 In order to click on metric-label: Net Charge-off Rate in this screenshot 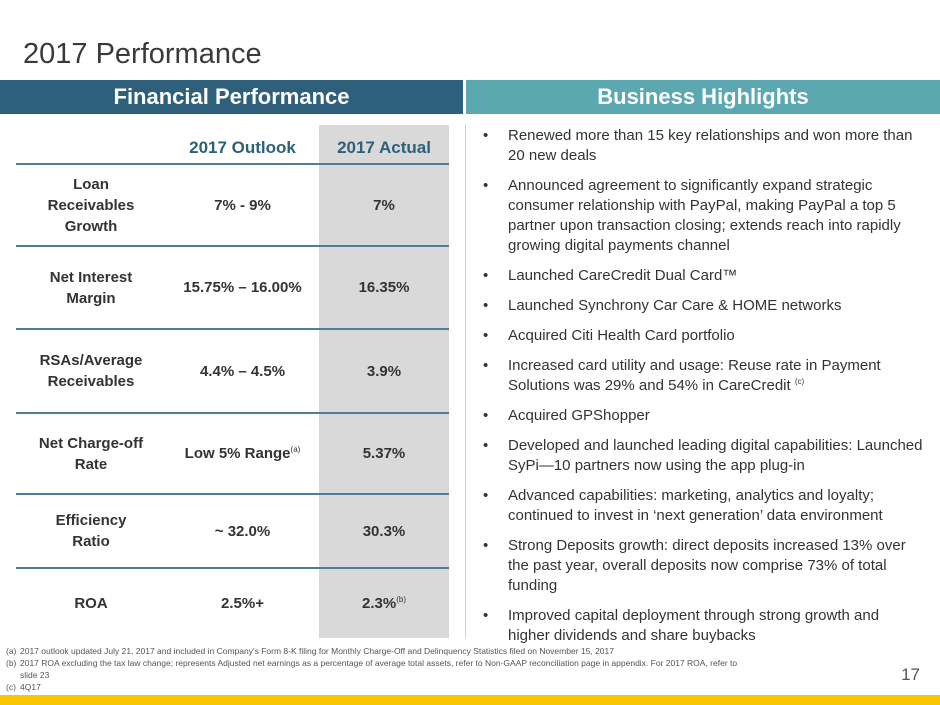, I will do `click(91, 453)`.